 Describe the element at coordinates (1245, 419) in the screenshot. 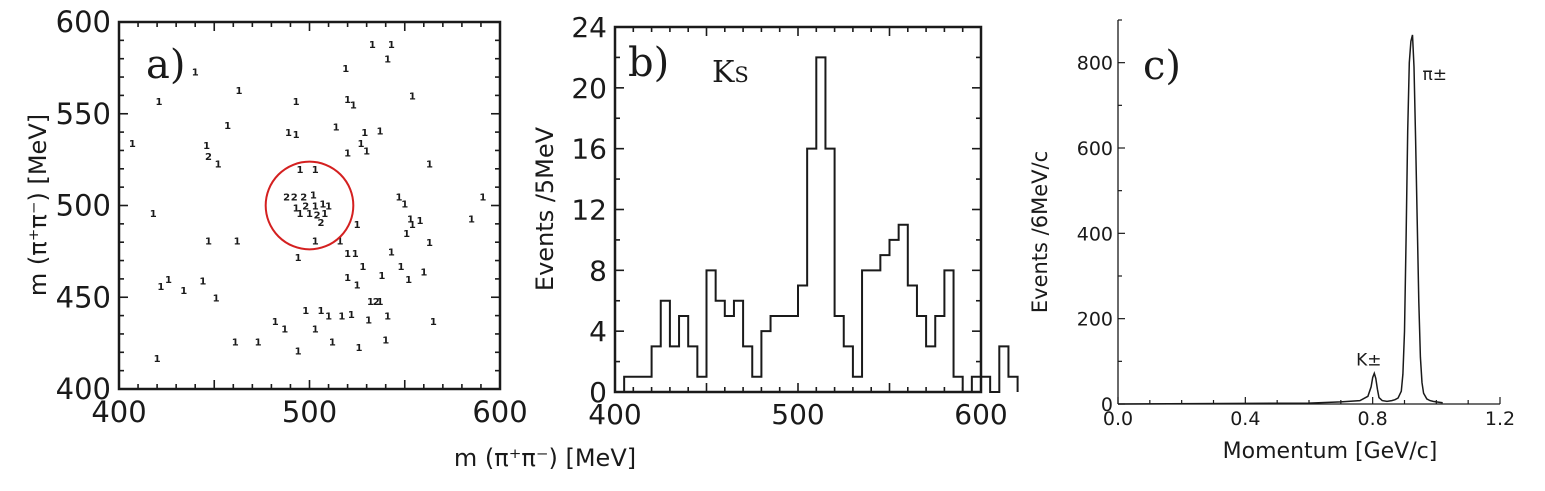

I see `x-tick-label: 0.4` at that location.